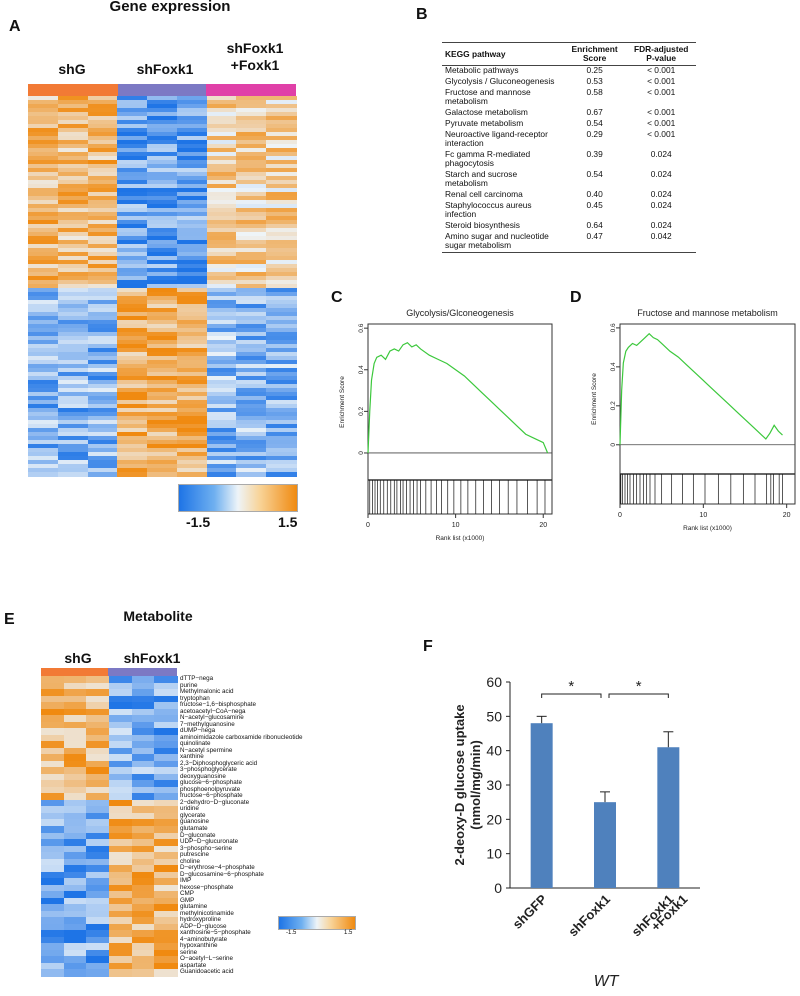  What do you see at coordinates (569, 124) in the screenshot?
I see `kegg-table-row: Pyruvate metabolism 0.54 < 0.001` at bounding box center [569, 124].